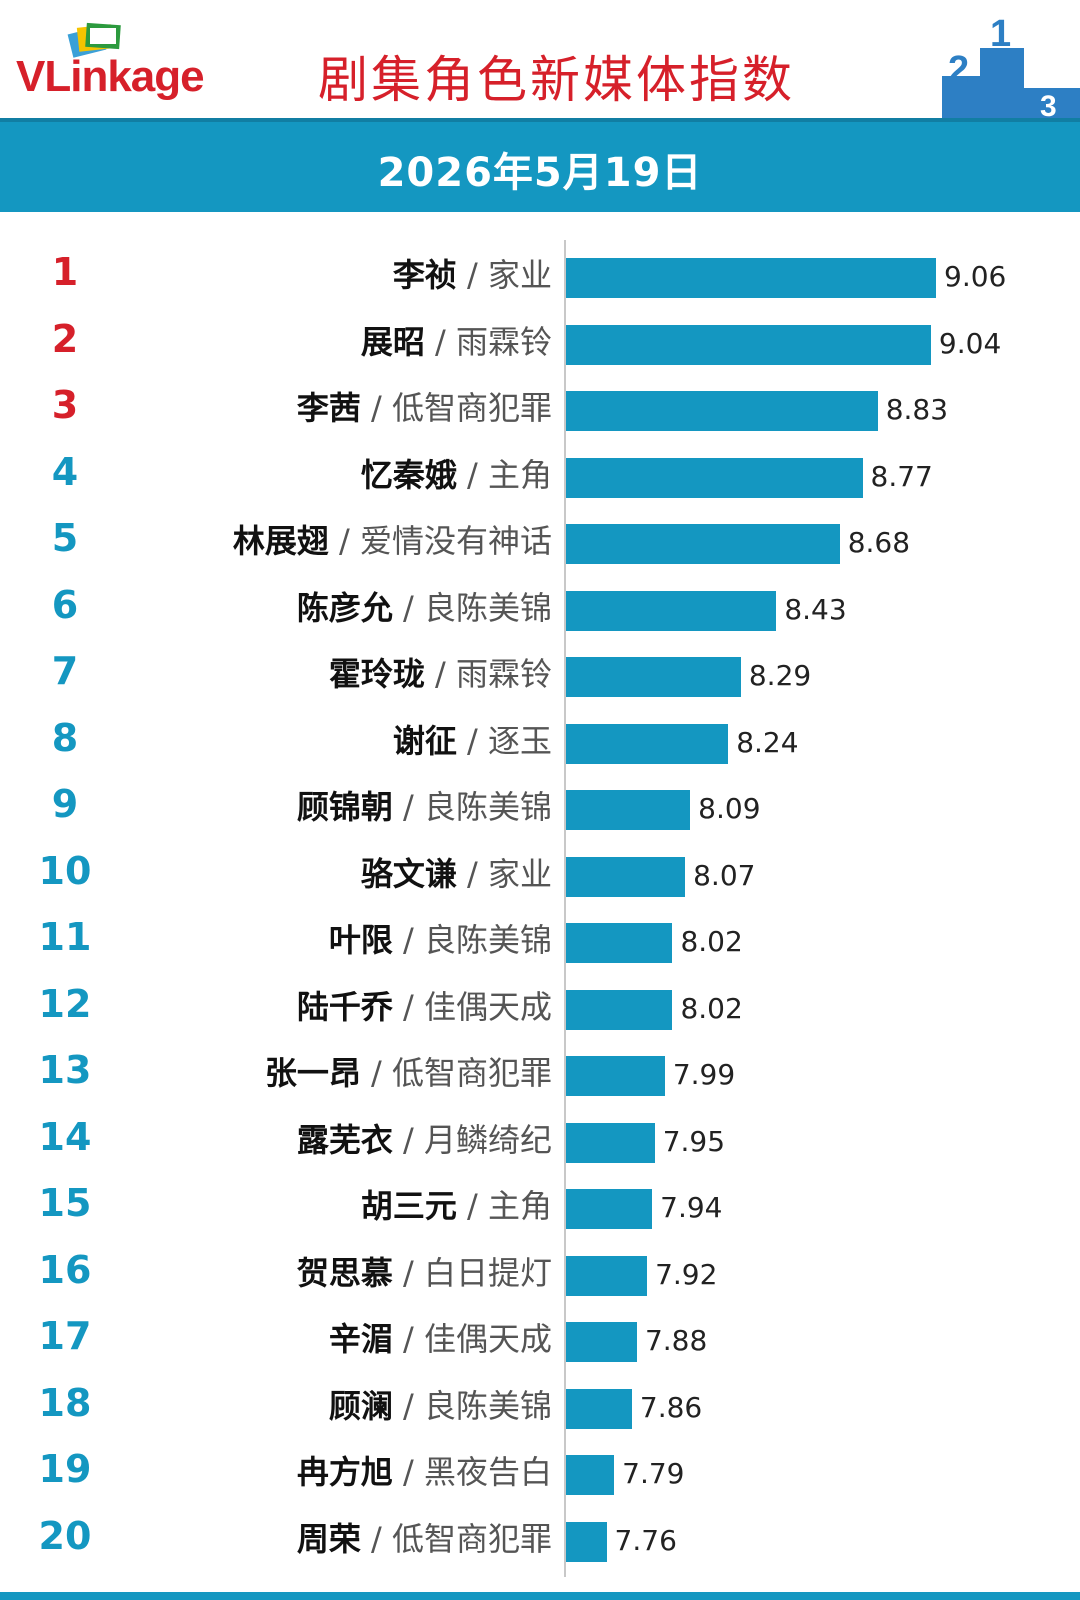 The width and height of the screenshot is (1080, 1600). Describe the element at coordinates (455, 541) in the screenshot. I see `show-title: 爱情没有神话` at that location.